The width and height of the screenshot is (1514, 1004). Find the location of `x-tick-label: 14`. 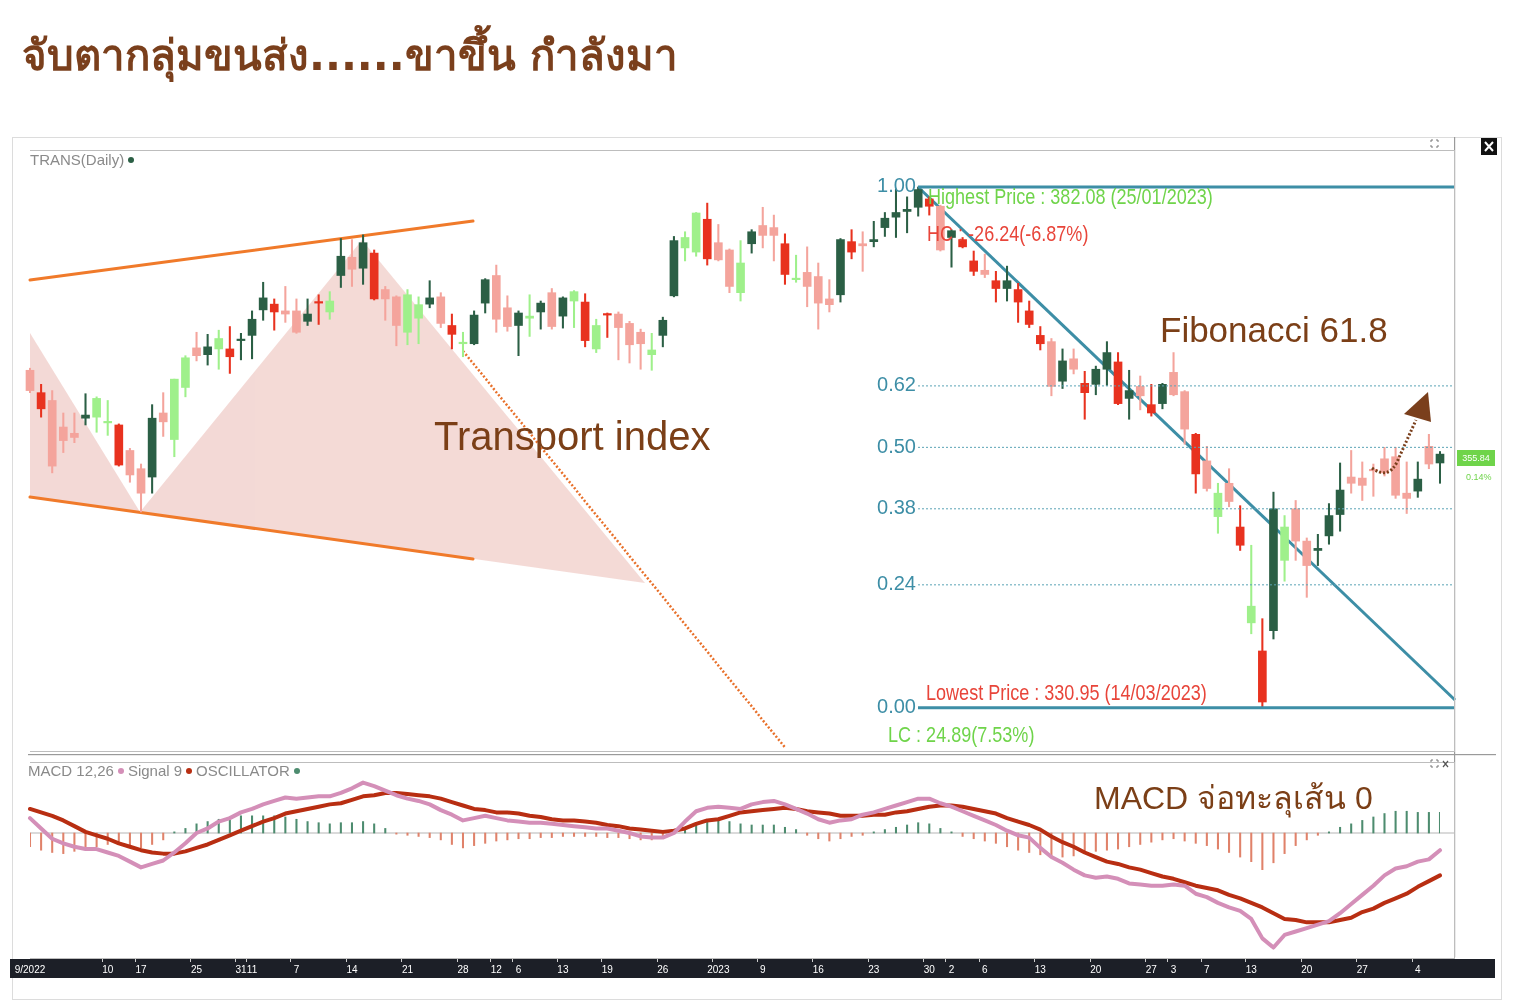

x-tick-label: 14 is located at coordinates (352, 969).